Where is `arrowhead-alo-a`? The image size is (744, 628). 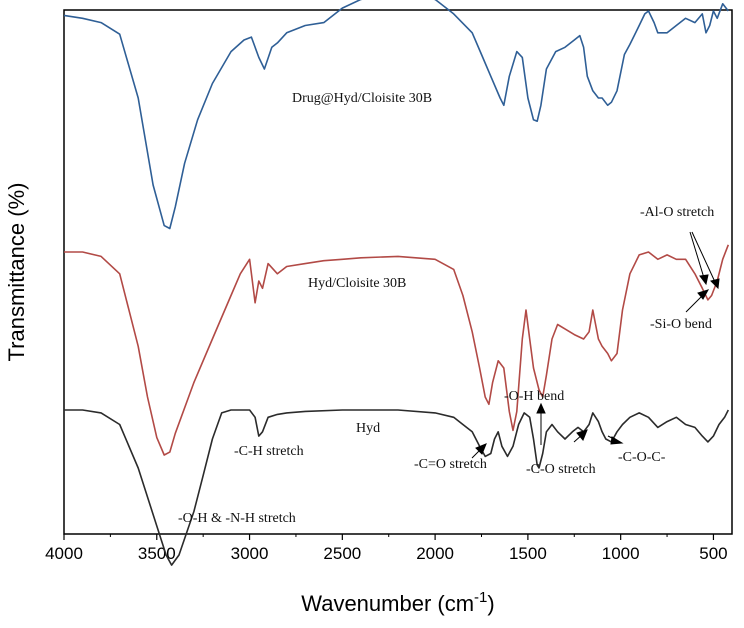
arrowhead-alo-a is located at coordinates (704, 280).